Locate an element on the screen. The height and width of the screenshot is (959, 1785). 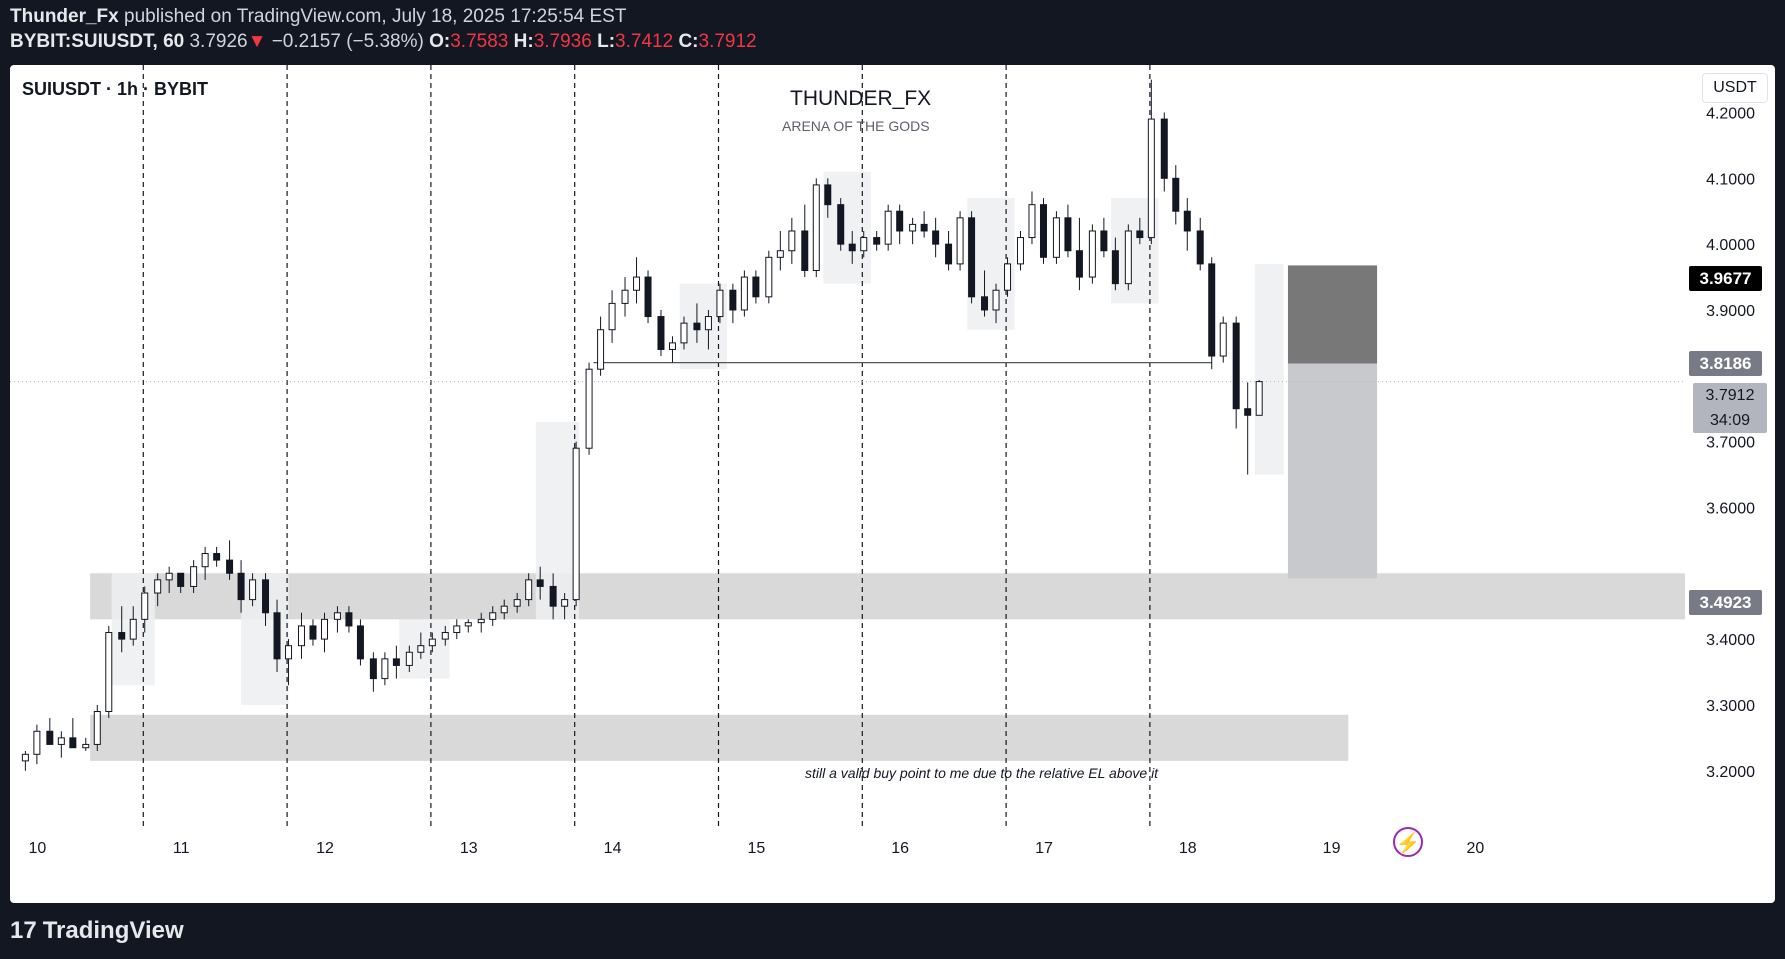
last-price: 3.7926 is located at coordinates (218, 41).